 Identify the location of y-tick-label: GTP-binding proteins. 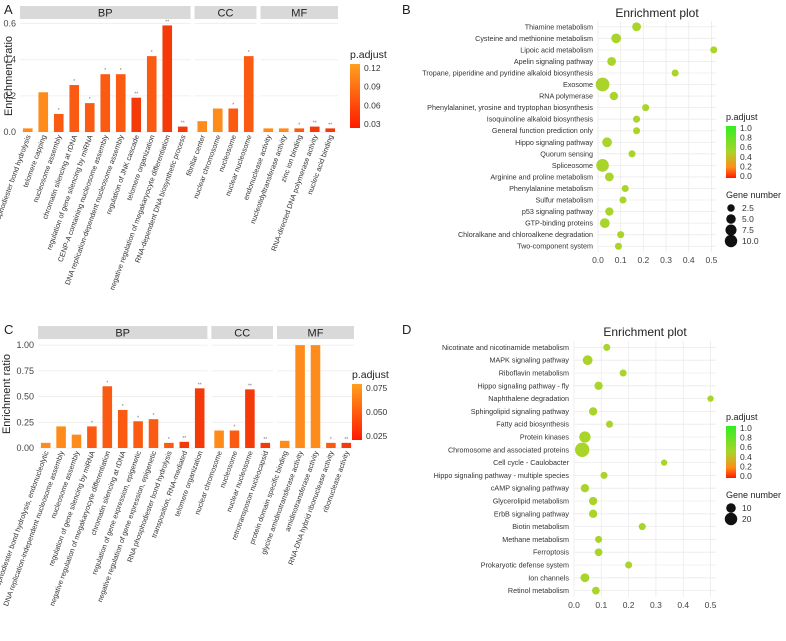
(559, 223).